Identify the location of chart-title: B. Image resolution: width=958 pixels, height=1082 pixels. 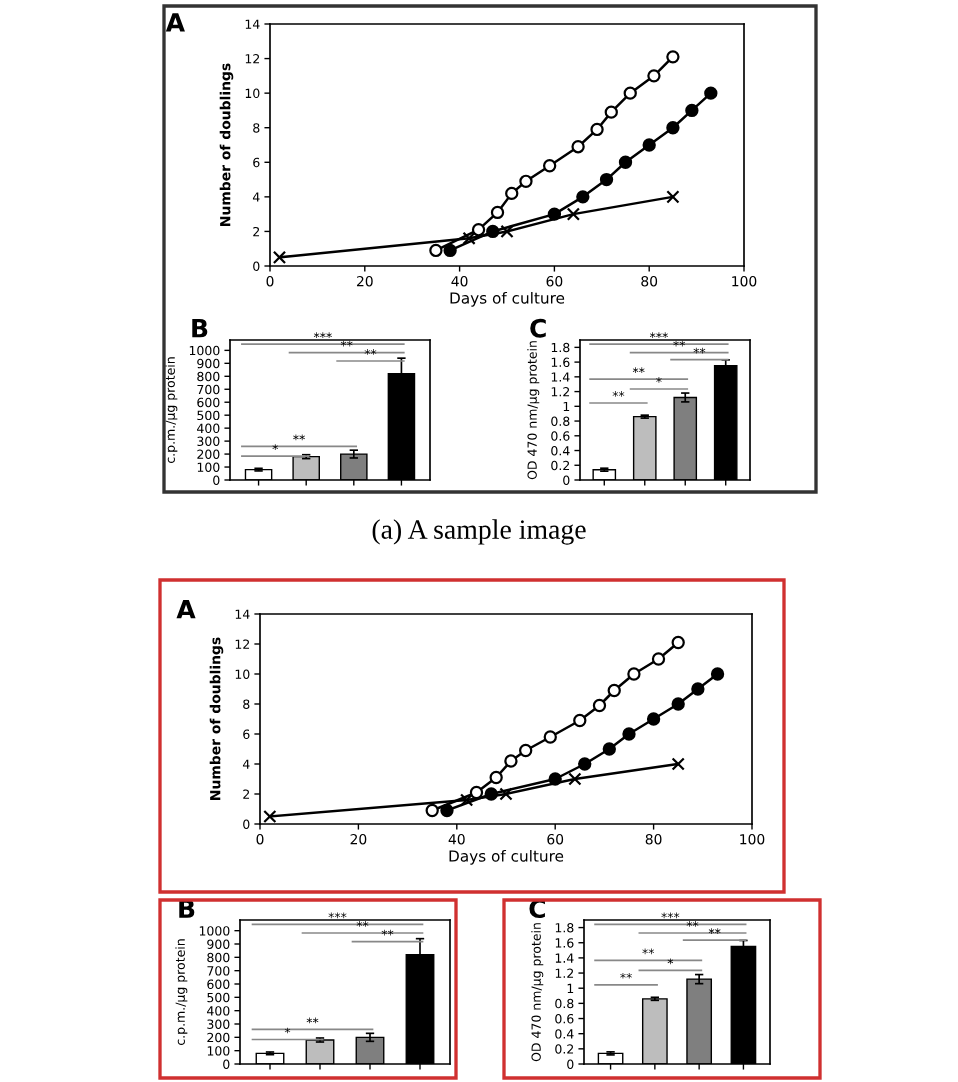
(200, 328).